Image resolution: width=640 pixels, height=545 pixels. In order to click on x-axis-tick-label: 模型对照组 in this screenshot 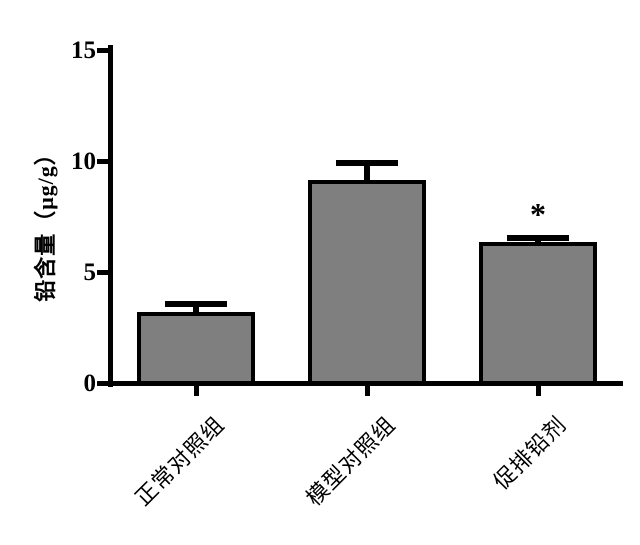, I will do `click(351, 461)`.